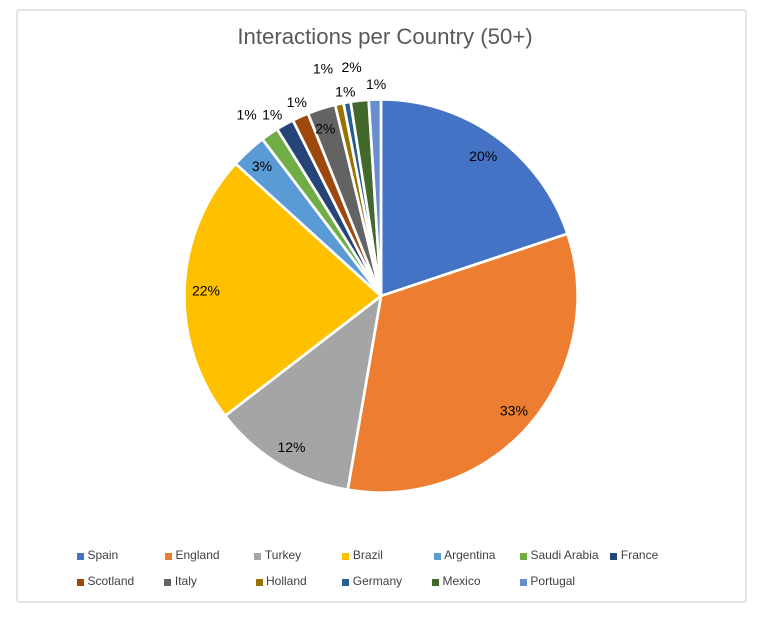  What do you see at coordinates (483, 156) in the screenshot?
I see `svg-text: 20%` at bounding box center [483, 156].